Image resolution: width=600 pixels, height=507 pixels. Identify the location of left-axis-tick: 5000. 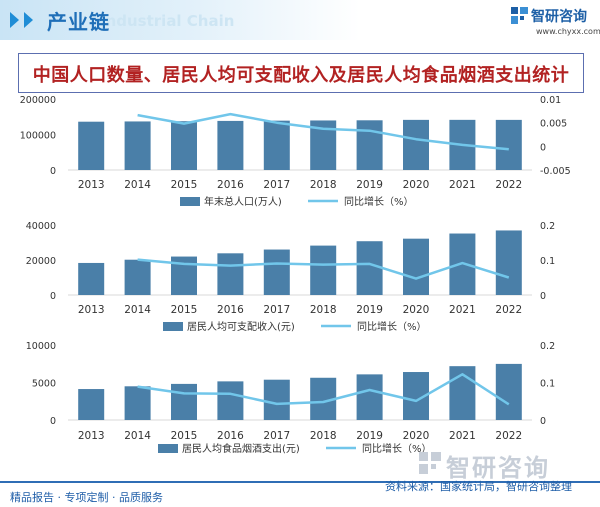
(44, 384).